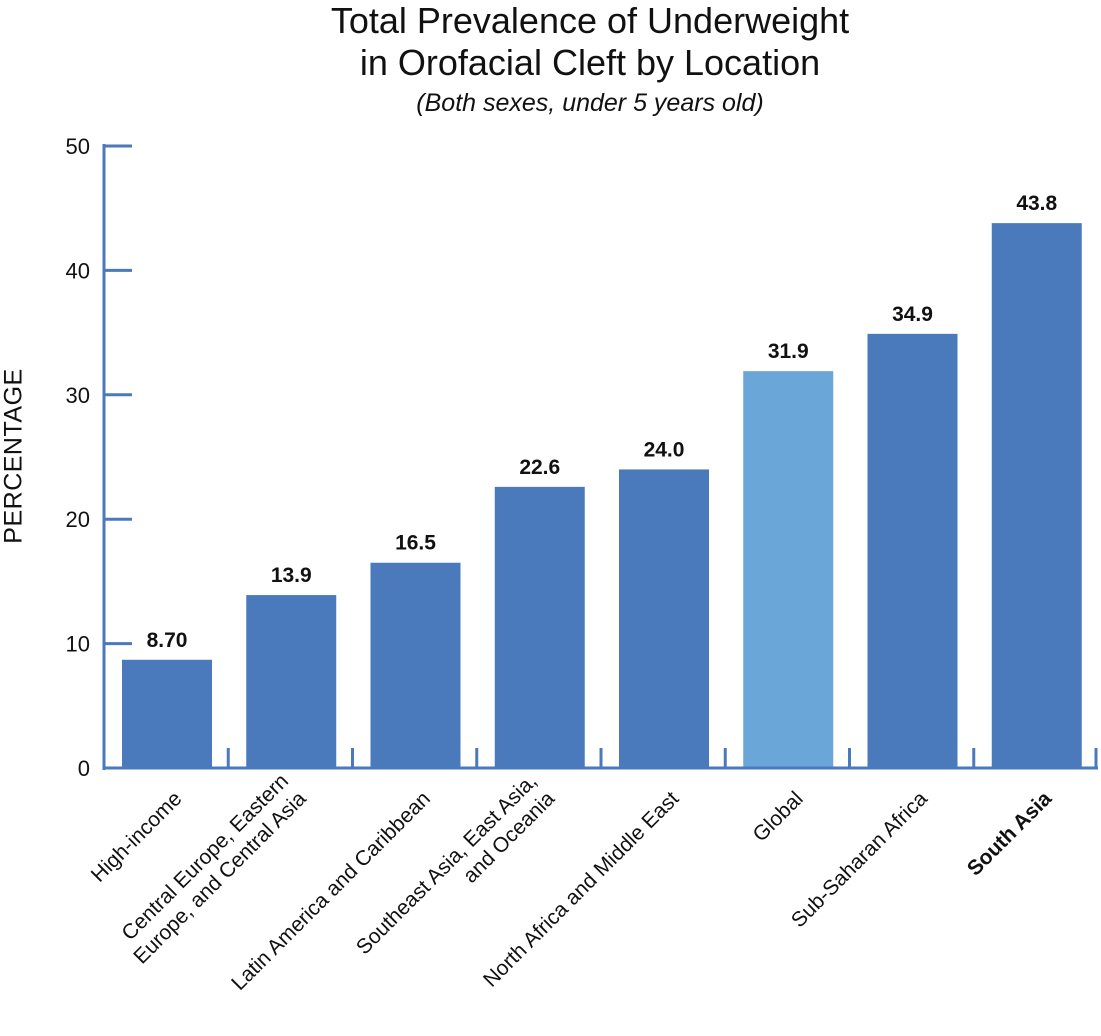 The height and width of the screenshot is (1036, 1101). I want to click on x-category-line-6-0: Sub-Saharan Africa, so click(859, 859).